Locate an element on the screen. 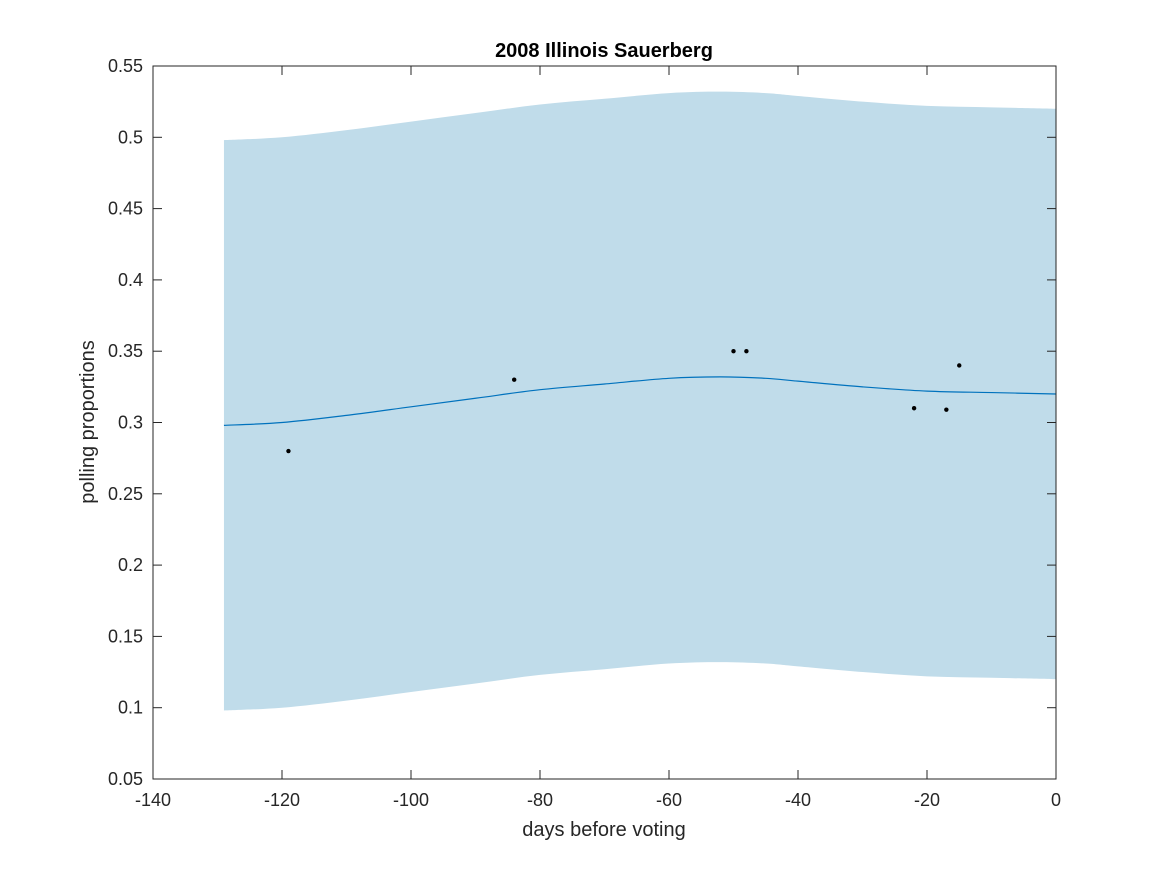  poll-points-layer is located at coordinates (624, 401).